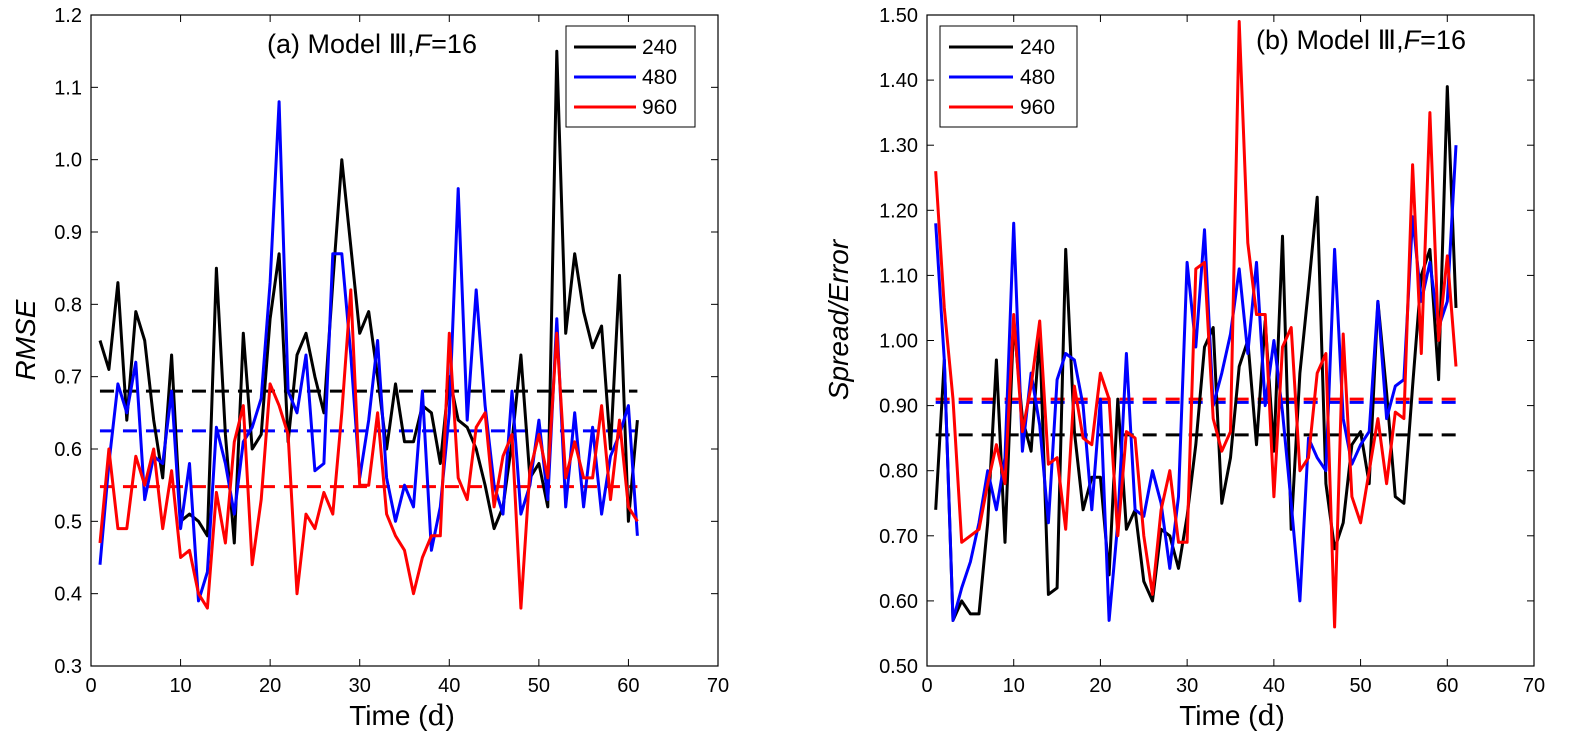 The image size is (1594, 746). What do you see at coordinates (68, 161) in the screenshot?
I see `y-tick-label: 1.0` at bounding box center [68, 161].